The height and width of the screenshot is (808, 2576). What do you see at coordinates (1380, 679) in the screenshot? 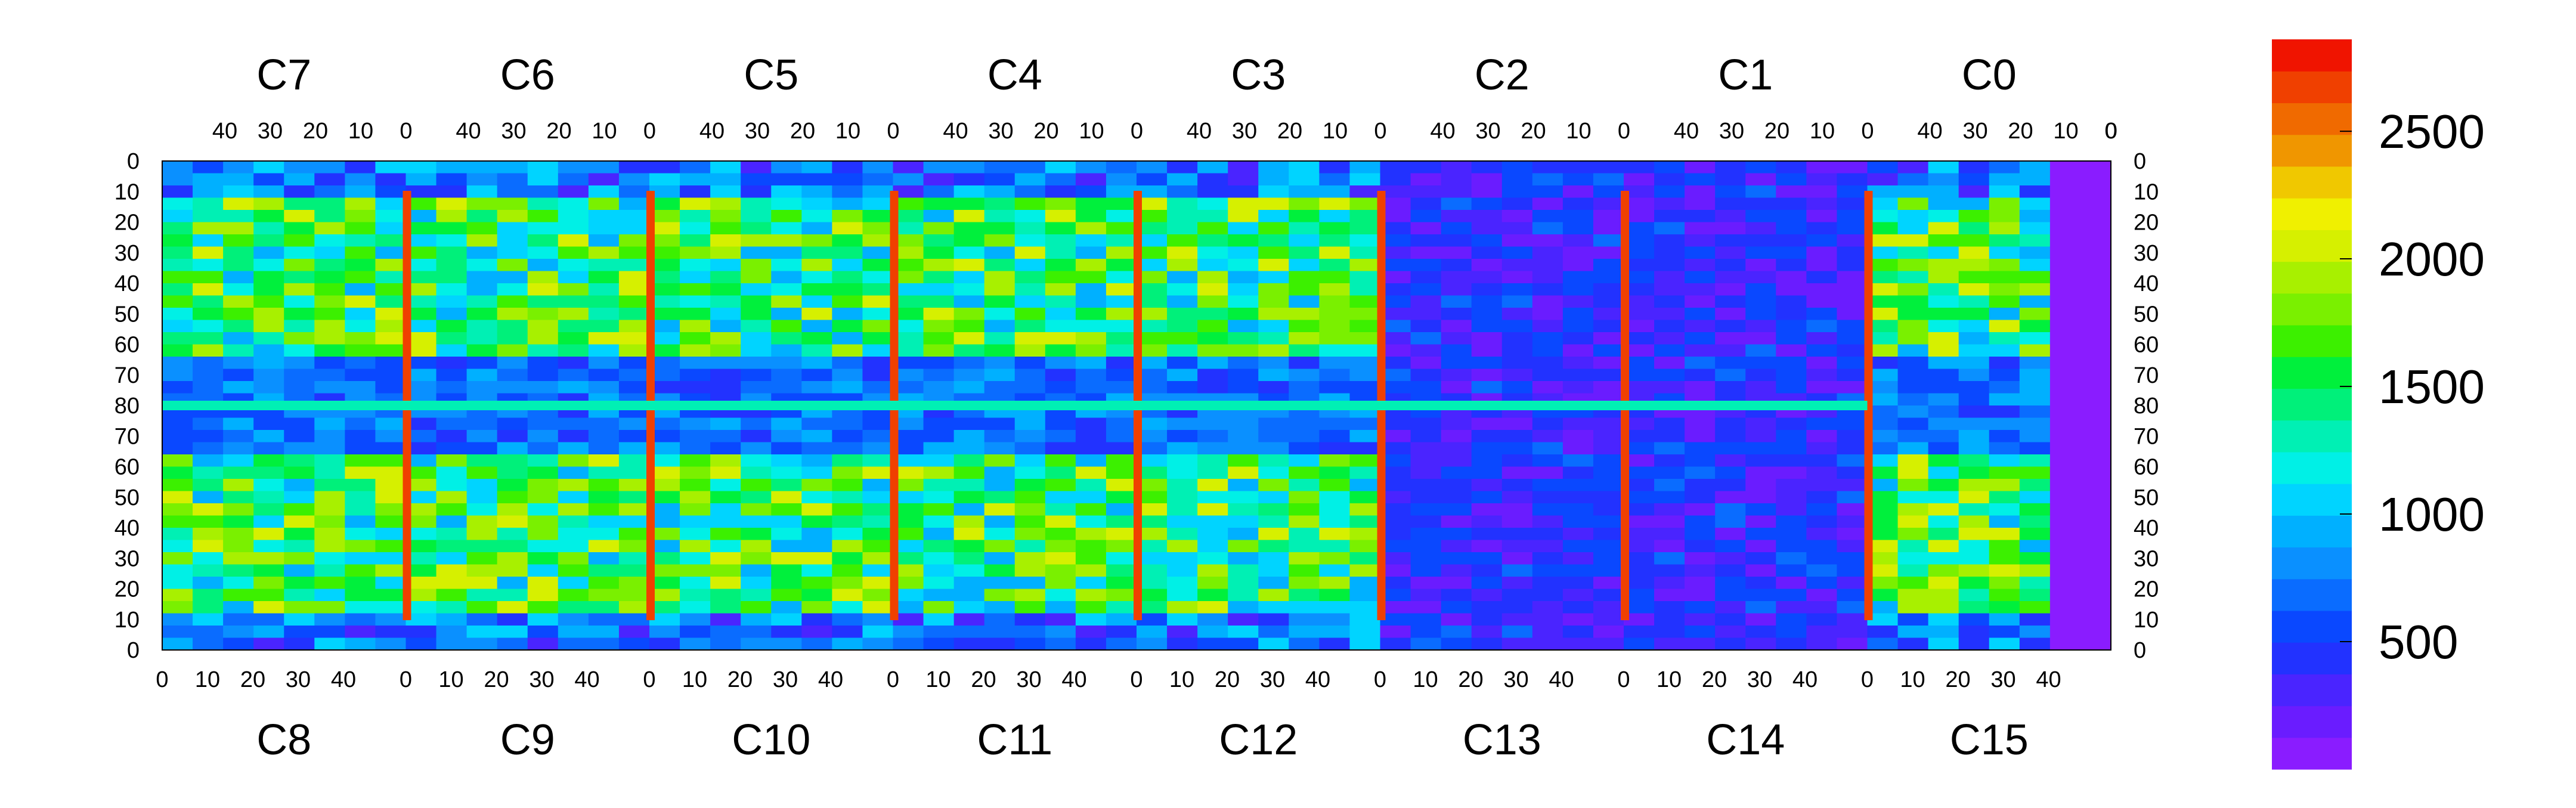
I see `bottom-x-tick-label: 0` at bounding box center [1380, 679].